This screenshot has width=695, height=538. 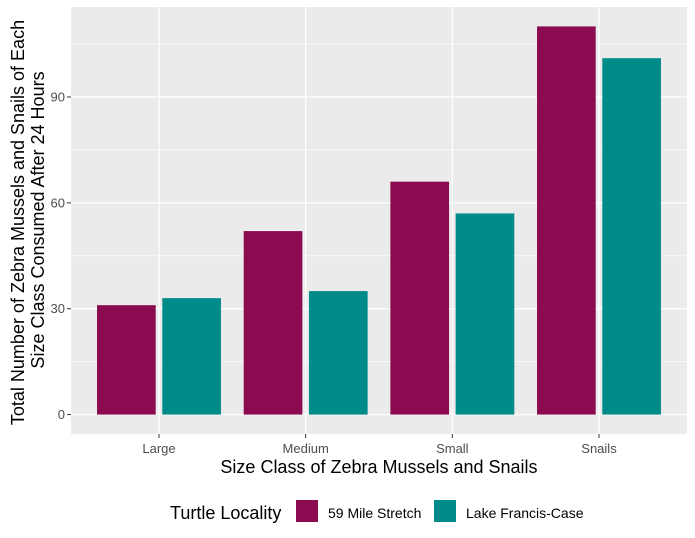 I want to click on y-tick-label: 90, so click(x=58, y=96).